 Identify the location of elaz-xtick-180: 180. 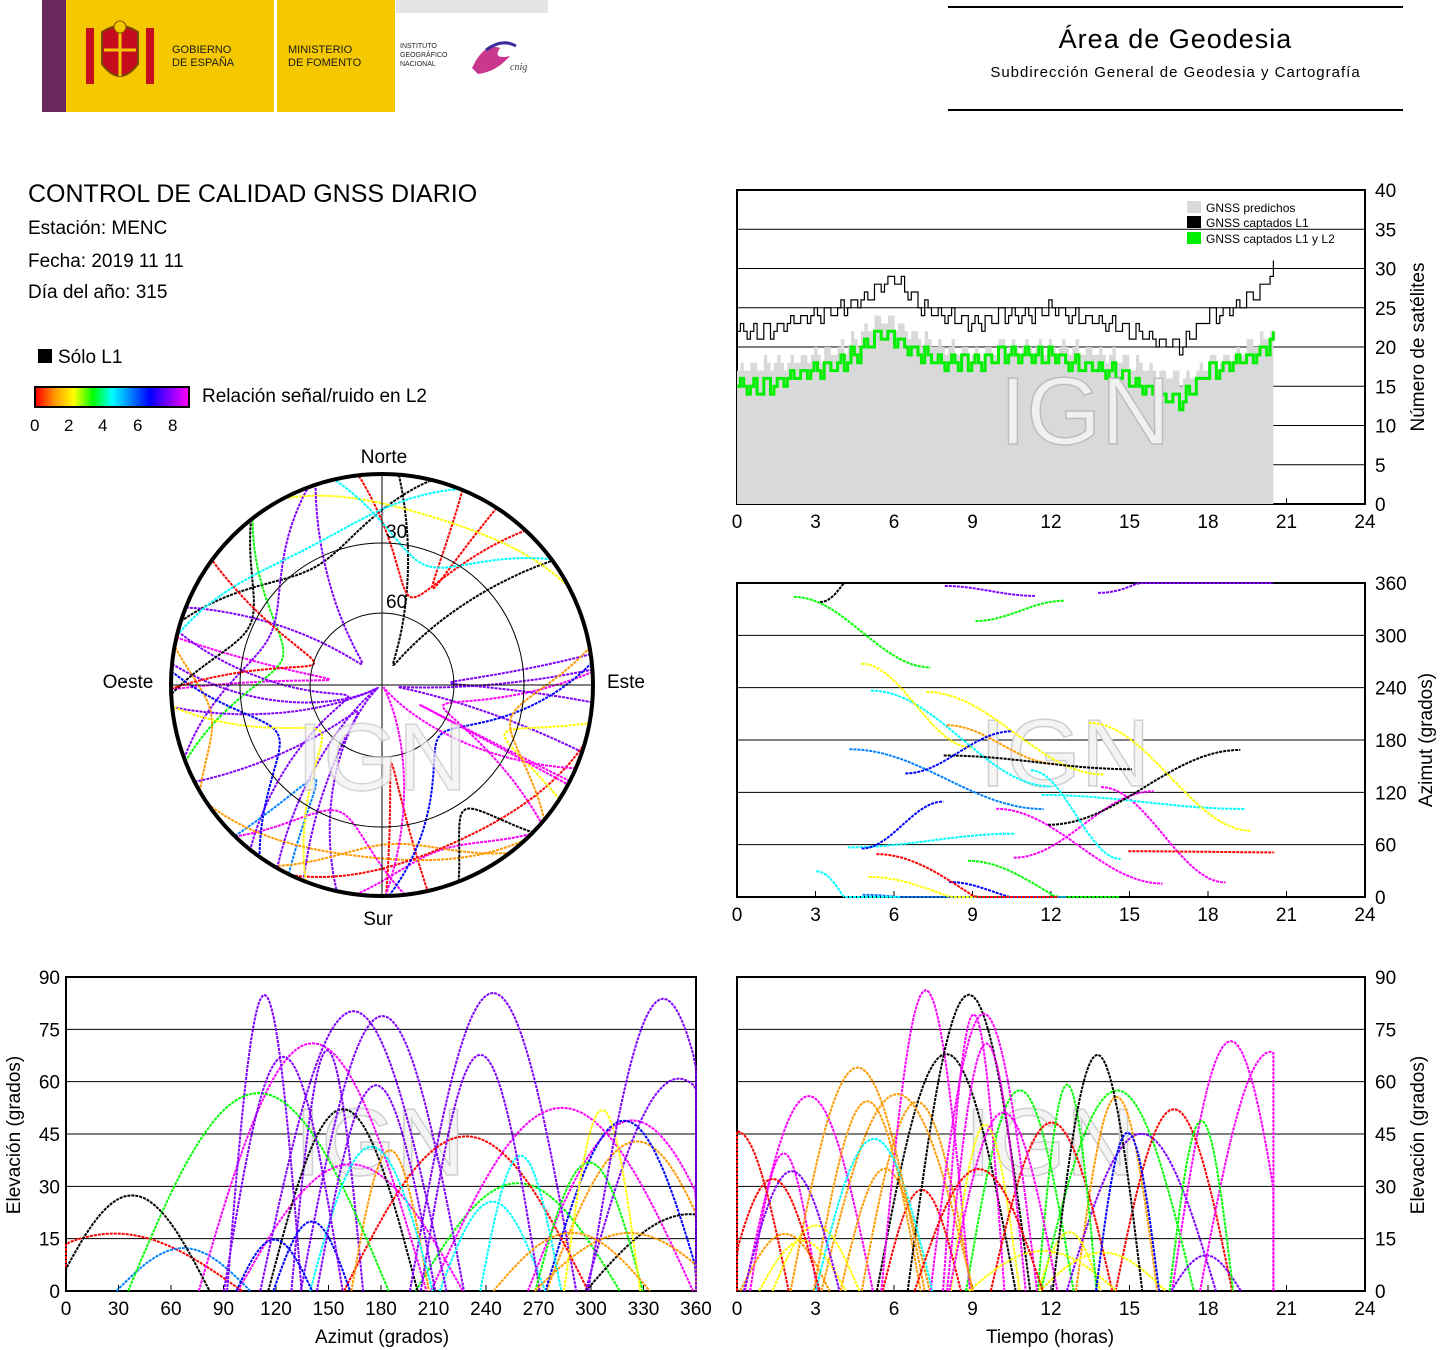
(381, 1309).